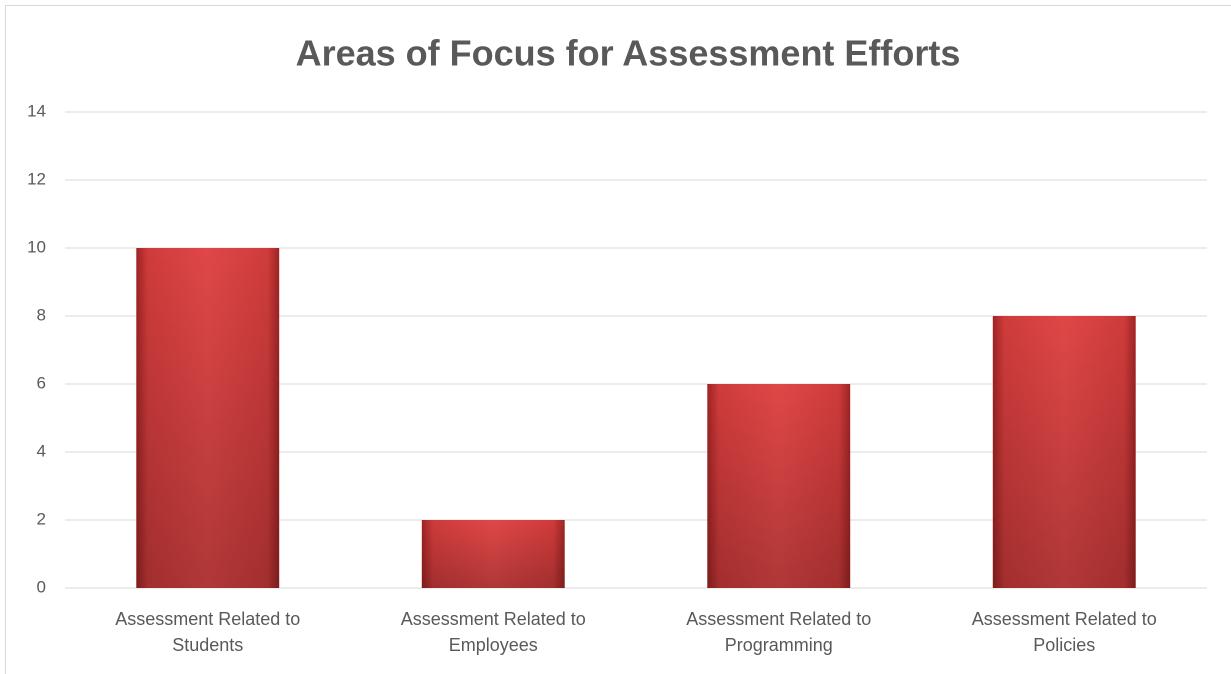  Describe the element at coordinates (779, 632) in the screenshot. I see `x-tick-label: Assessment Related to Programming` at that location.